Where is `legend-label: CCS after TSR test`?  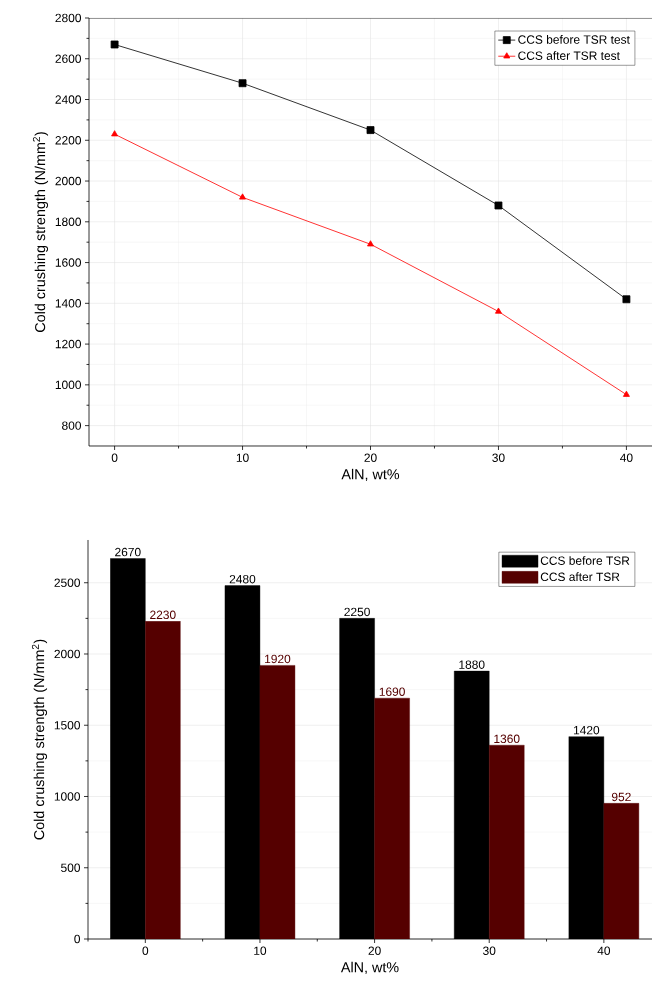 legend-label: CCS after TSR test is located at coordinates (569, 55).